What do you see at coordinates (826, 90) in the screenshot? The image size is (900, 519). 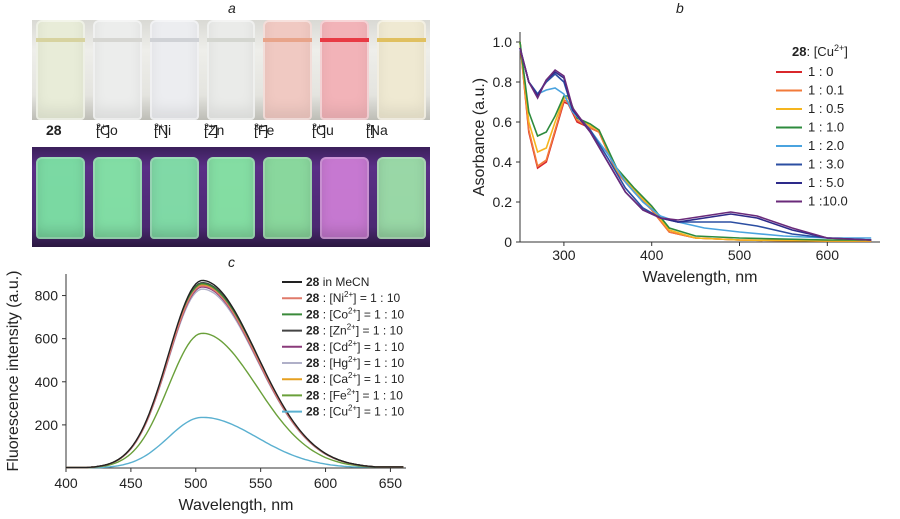 I see `legend-label: 1 : 0.1` at bounding box center [826, 90].